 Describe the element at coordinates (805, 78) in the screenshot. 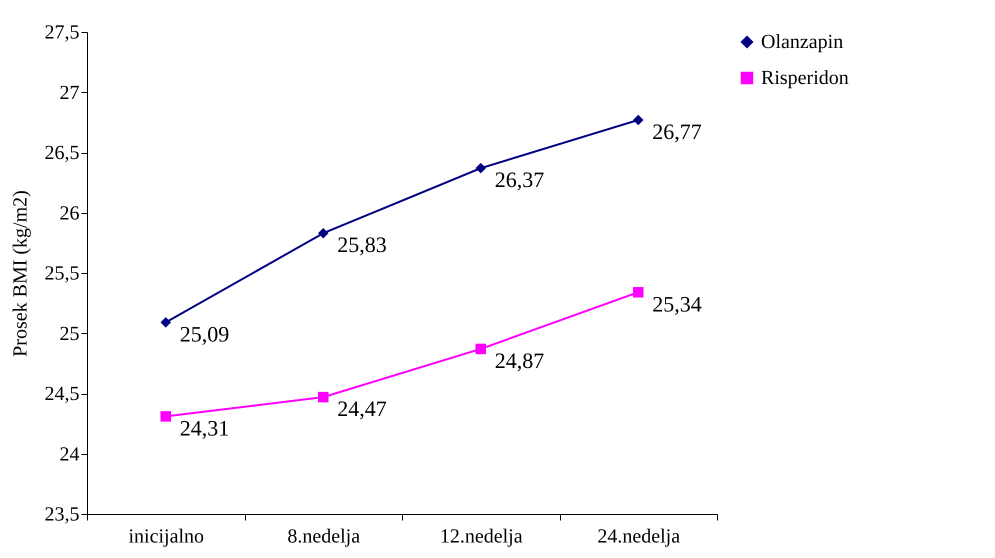

I see `legend-label: Risperidon` at that location.